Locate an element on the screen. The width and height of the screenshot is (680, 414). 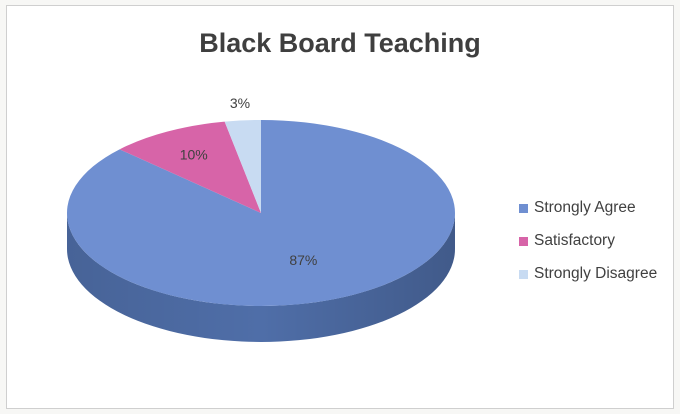
legend-label: Strongly Agree is located at coordinates (585, 207).